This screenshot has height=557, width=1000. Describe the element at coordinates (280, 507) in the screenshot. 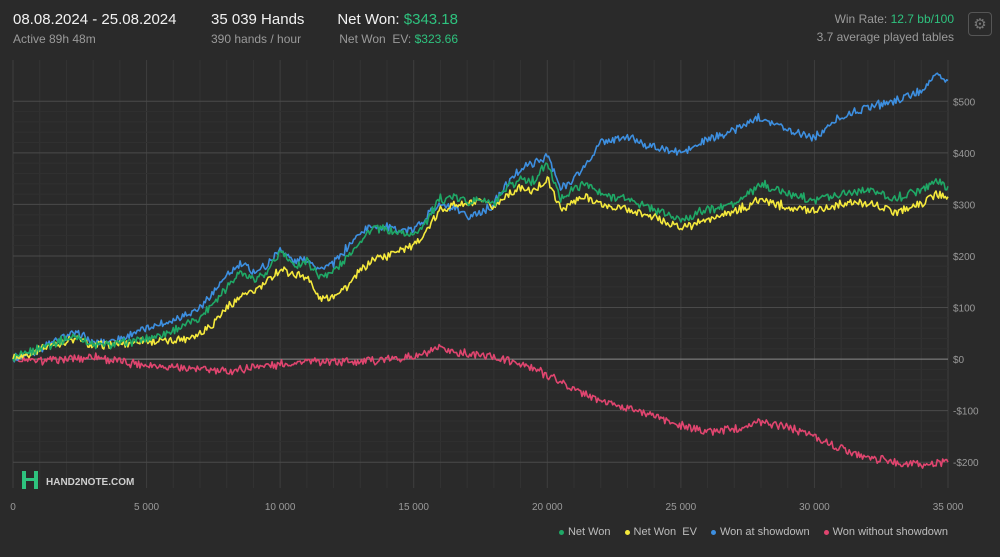

I see `x-tick-label: 10 000` at that location.